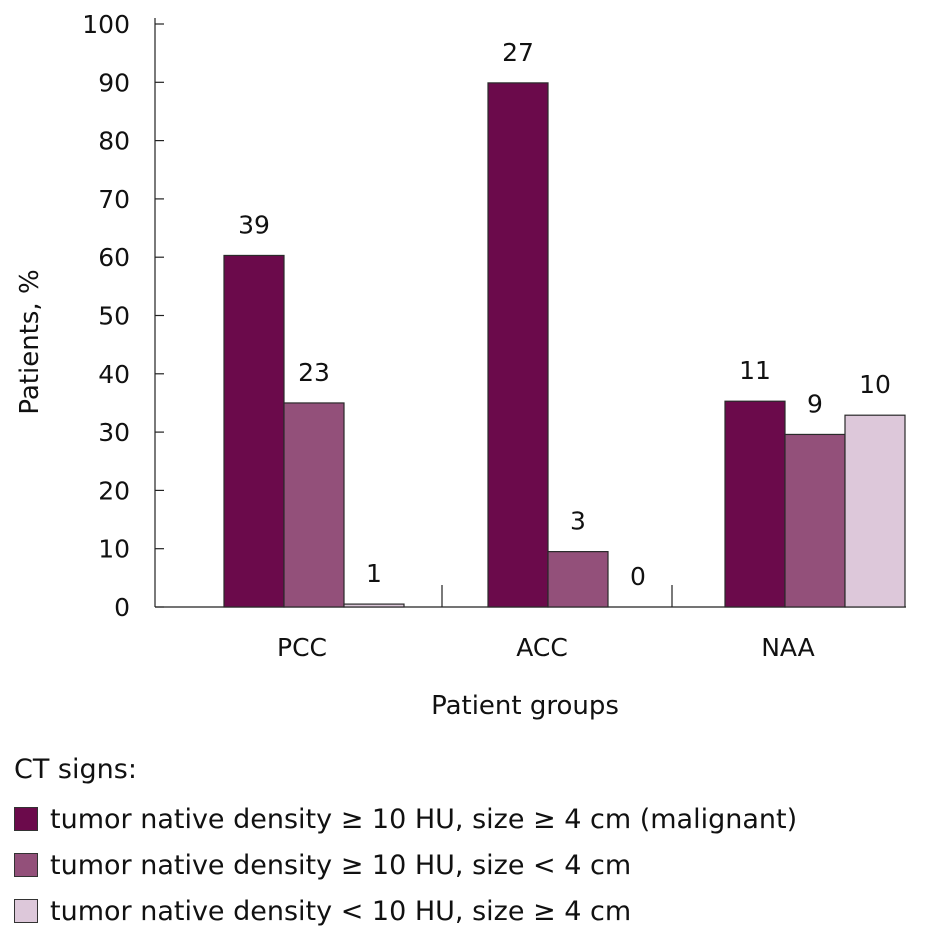 The width and height of the screenshot is (932, 941). Describe the element at coordinates (106, 24) in the screenshot. I see `y-tick-label: 100` at that location.